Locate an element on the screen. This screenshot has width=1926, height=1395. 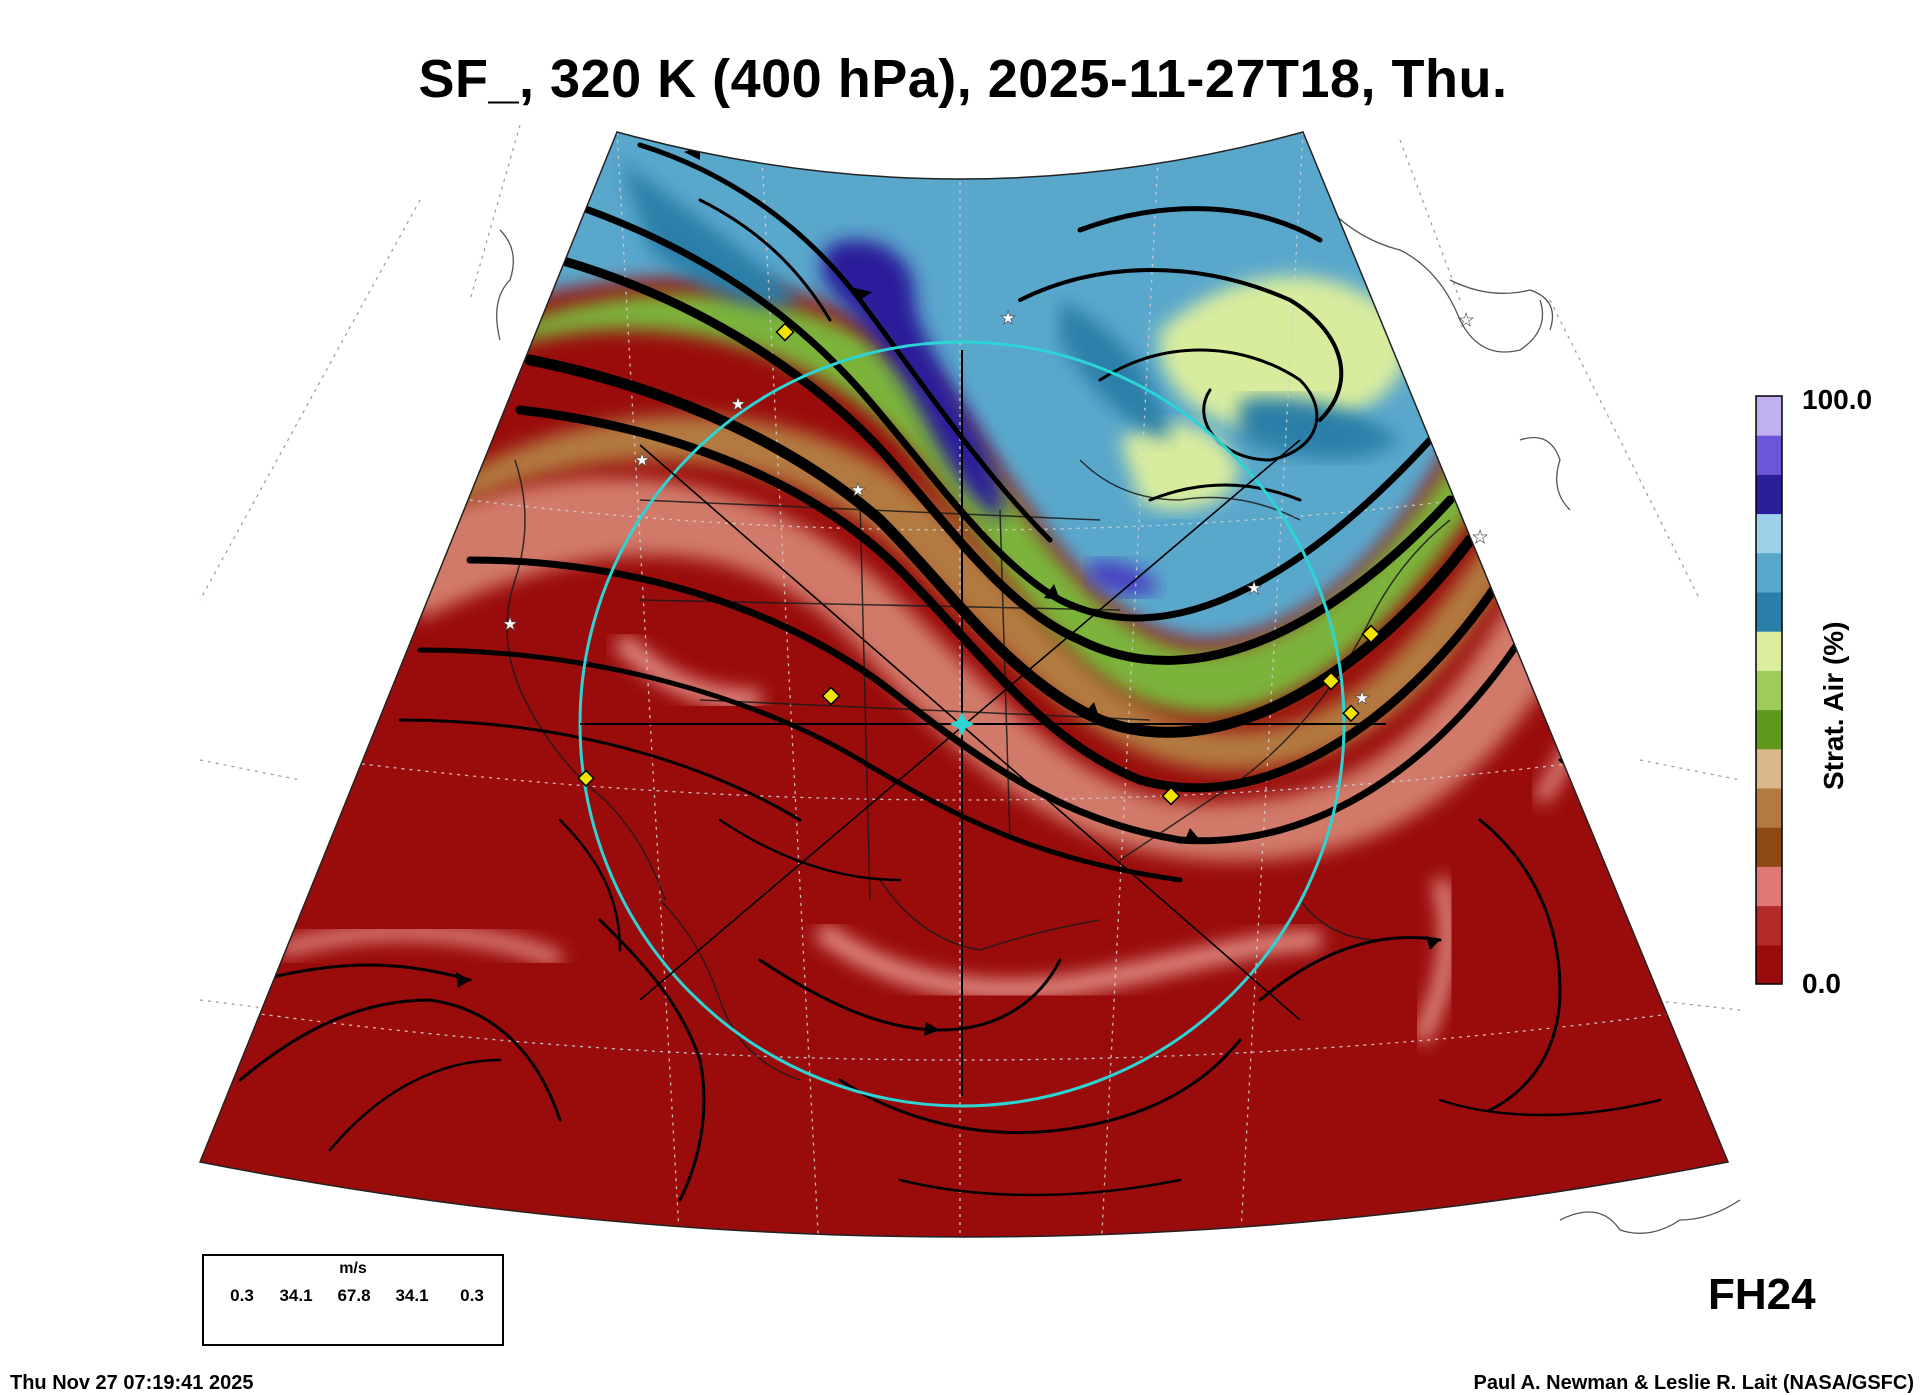
crosshair-diagonal-b is located at coordinates (970, 720).